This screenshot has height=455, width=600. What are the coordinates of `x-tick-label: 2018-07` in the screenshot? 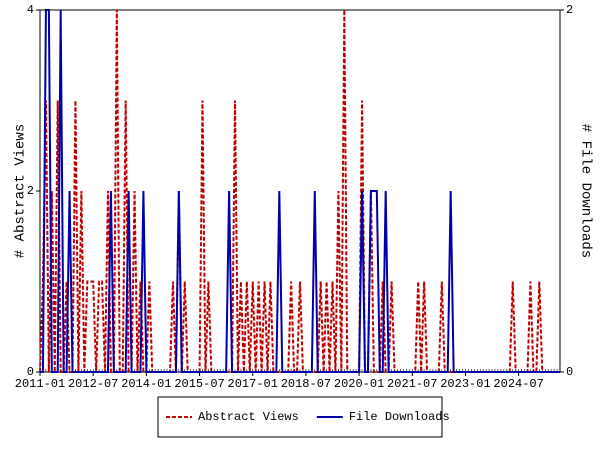 It's located at (306, 384).